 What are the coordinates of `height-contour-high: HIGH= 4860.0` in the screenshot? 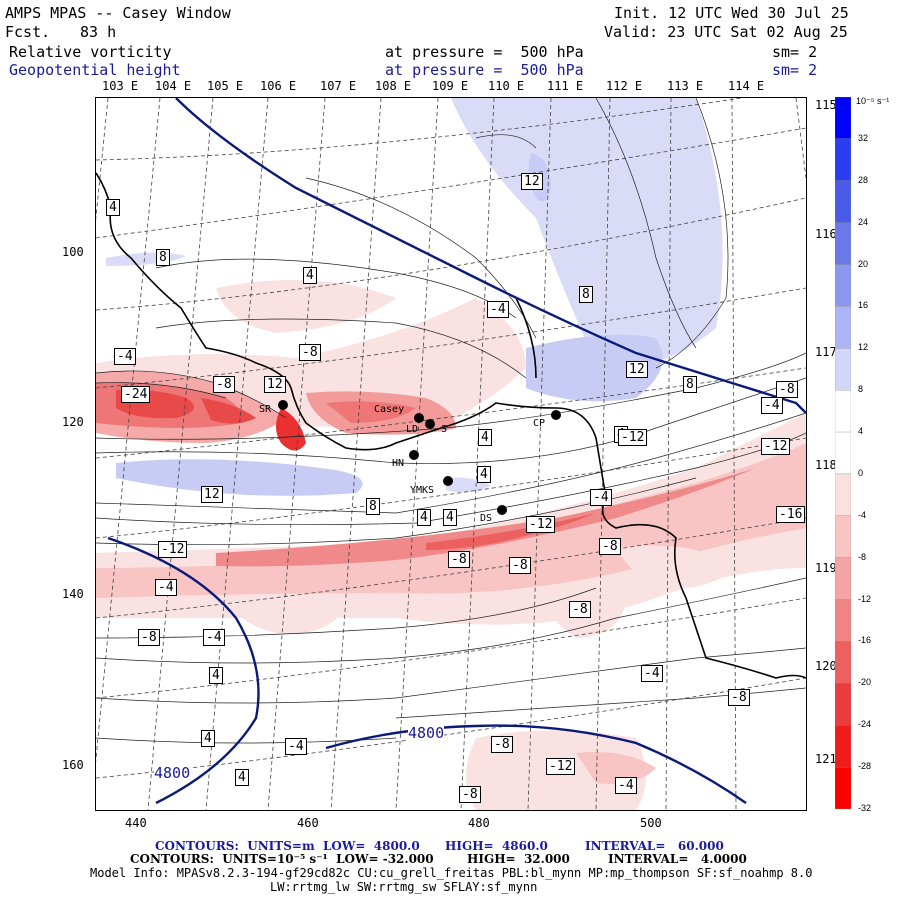 It's located at (496, 846).